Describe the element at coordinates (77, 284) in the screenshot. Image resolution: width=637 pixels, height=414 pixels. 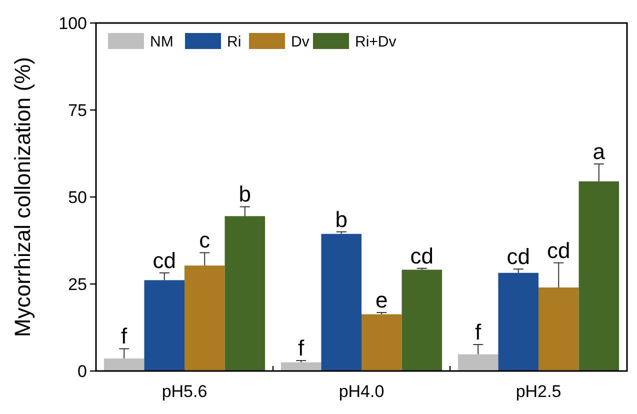
I see `y-tick-label: 25` at that location.